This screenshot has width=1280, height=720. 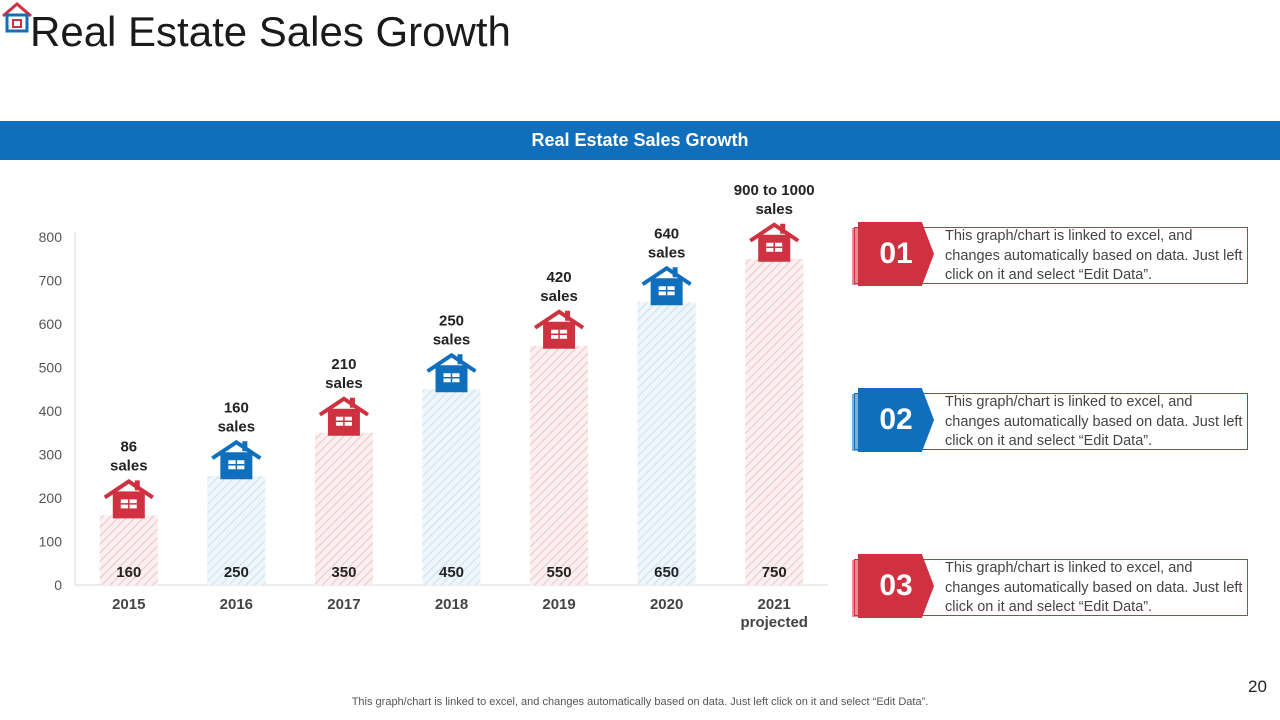 What do you see at coordinates (128, 572) in the screenshot?
I see `bar-value-label: 160` at bounding box center [128, 572].